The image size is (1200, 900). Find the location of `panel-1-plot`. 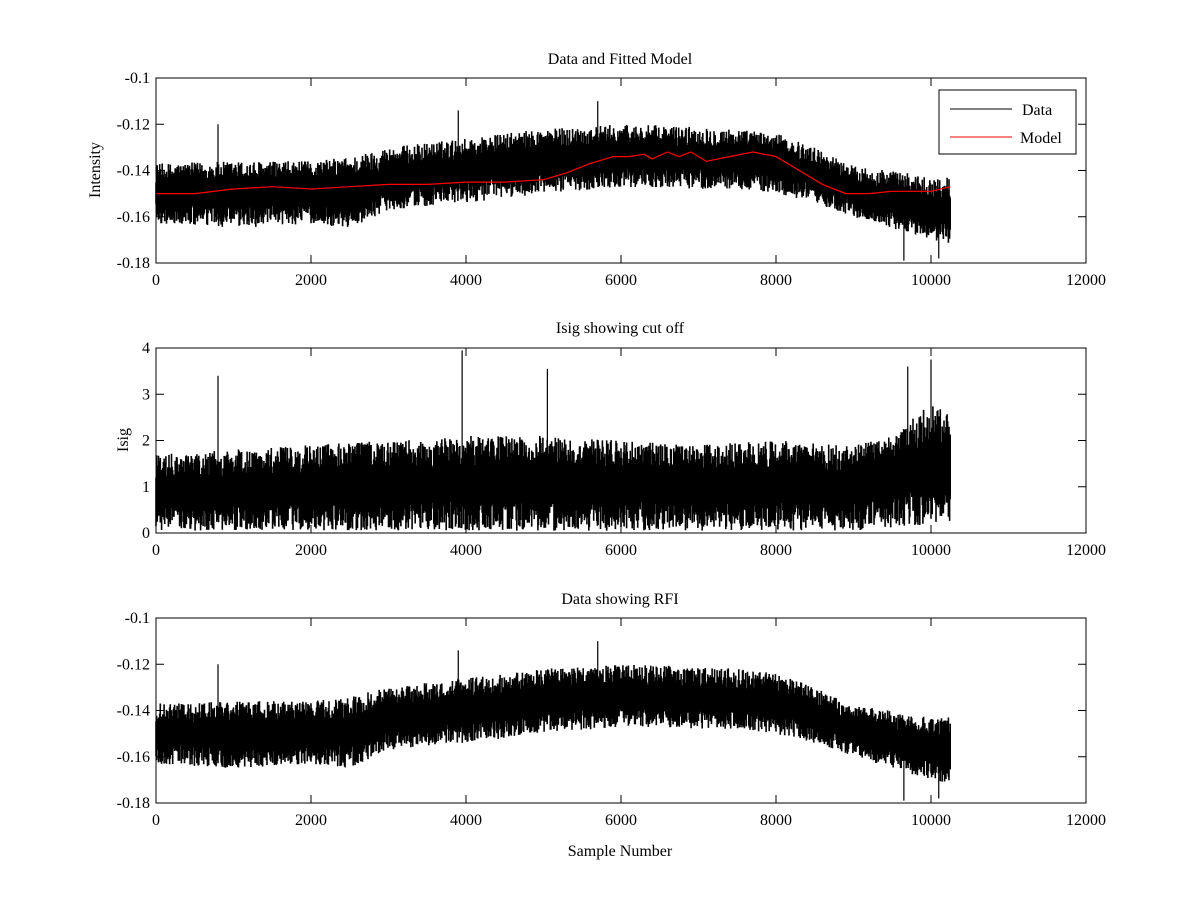

panel-1-plot is located at coordinates (553, 181).